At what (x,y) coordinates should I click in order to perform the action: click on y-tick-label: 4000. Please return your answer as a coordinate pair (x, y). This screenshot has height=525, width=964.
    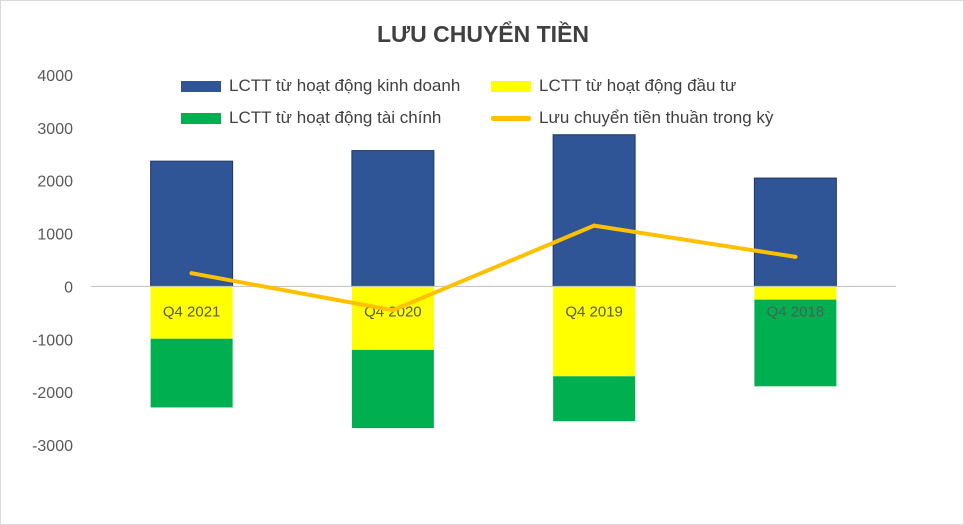
    Looking at the image, I should click on (55, 76).